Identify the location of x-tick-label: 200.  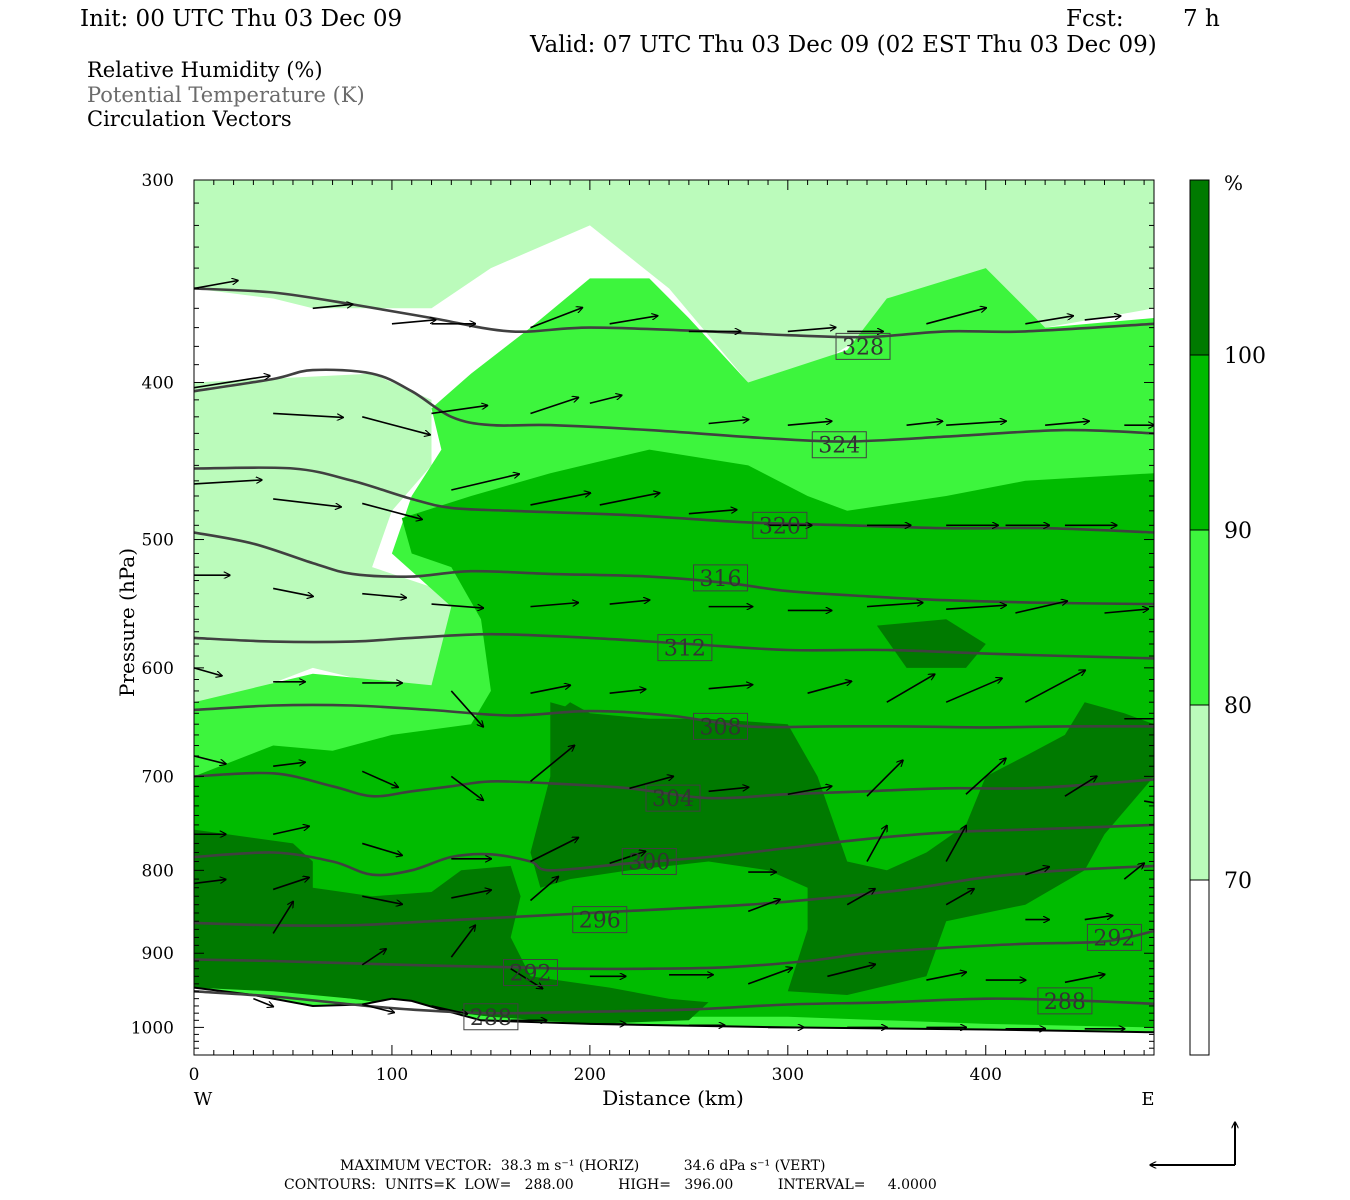
(590, 1075).